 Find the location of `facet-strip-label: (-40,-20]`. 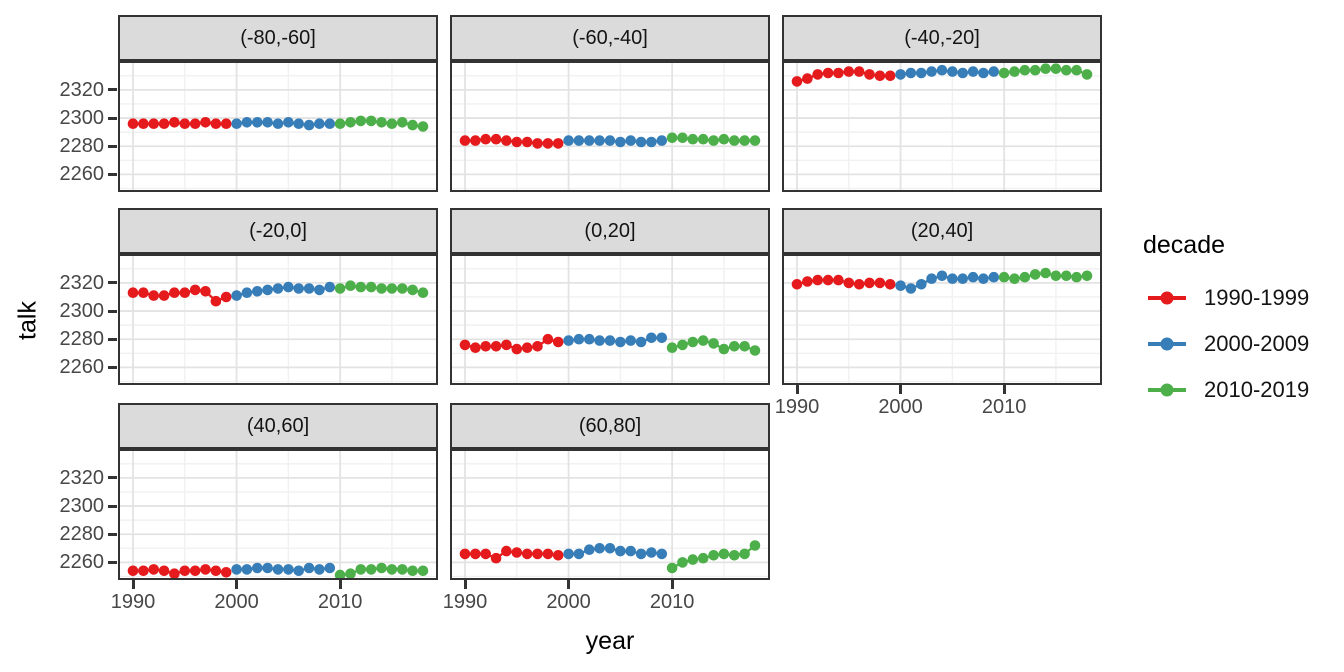

facet-strip-label: (-40,-20] is located at coordinates (942, 37).